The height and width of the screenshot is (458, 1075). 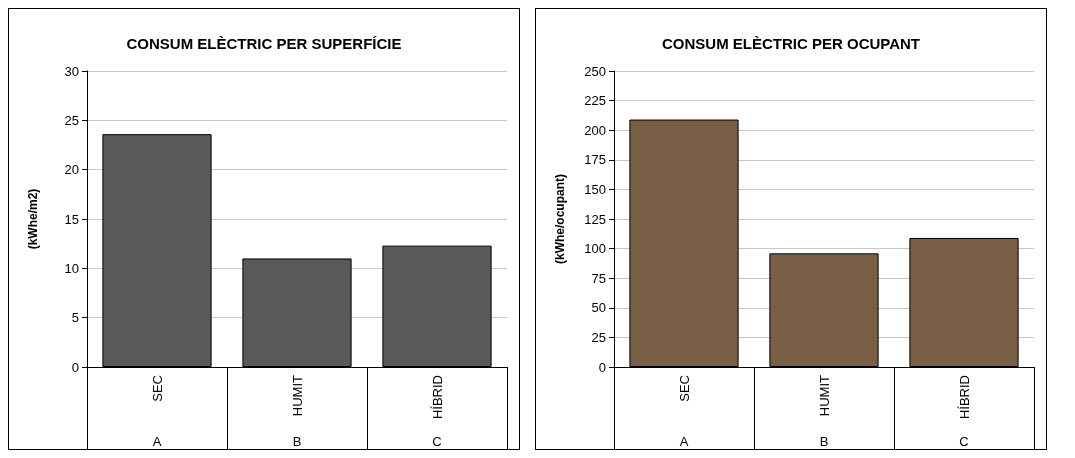 I want to click on y-tick-label: 15, so click(x=71, y=219).